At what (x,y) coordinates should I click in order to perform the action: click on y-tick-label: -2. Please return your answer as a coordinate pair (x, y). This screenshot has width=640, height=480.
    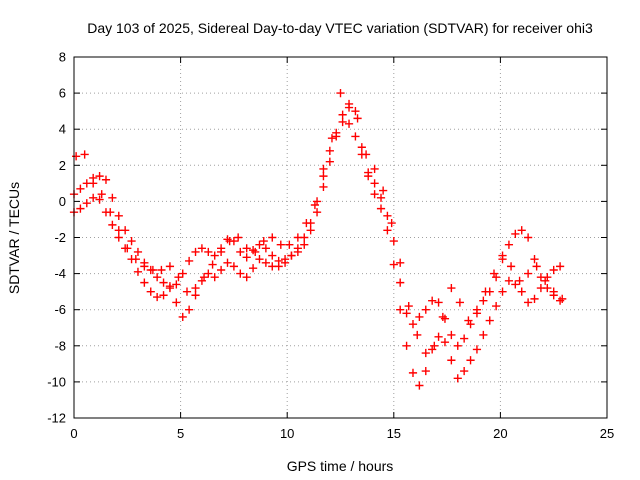
    Looking at the image, I should click on (60, 237).